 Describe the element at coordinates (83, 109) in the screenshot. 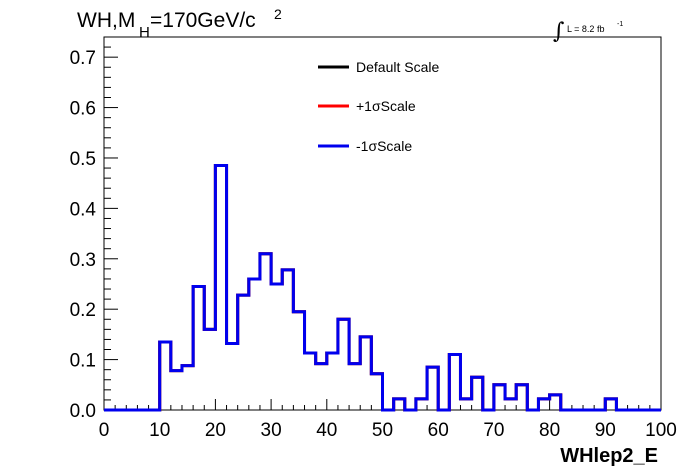

I see `y-tick-label: 0.6` at that location.